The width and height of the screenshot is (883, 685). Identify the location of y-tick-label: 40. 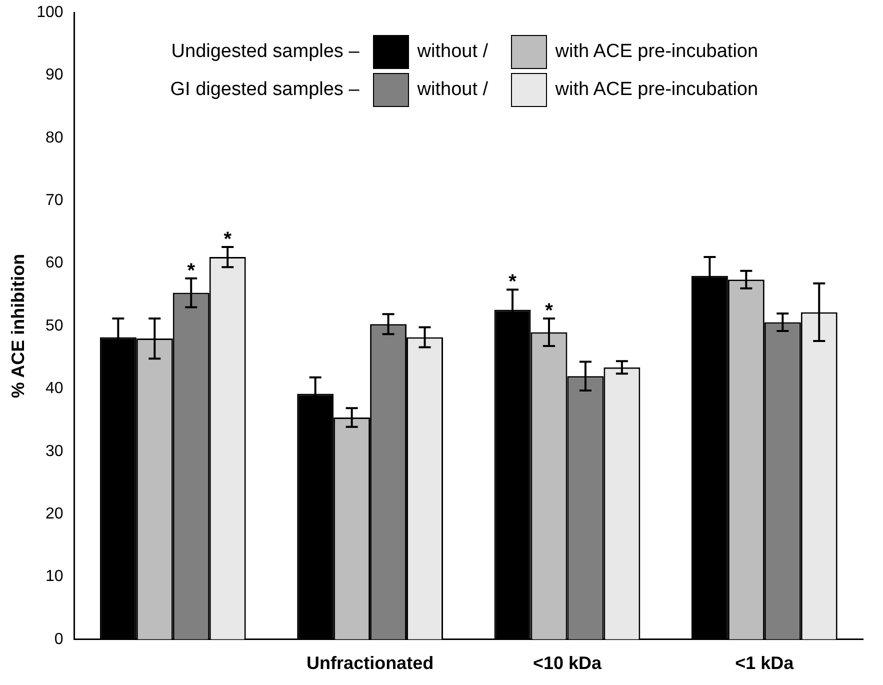
(55, 389).